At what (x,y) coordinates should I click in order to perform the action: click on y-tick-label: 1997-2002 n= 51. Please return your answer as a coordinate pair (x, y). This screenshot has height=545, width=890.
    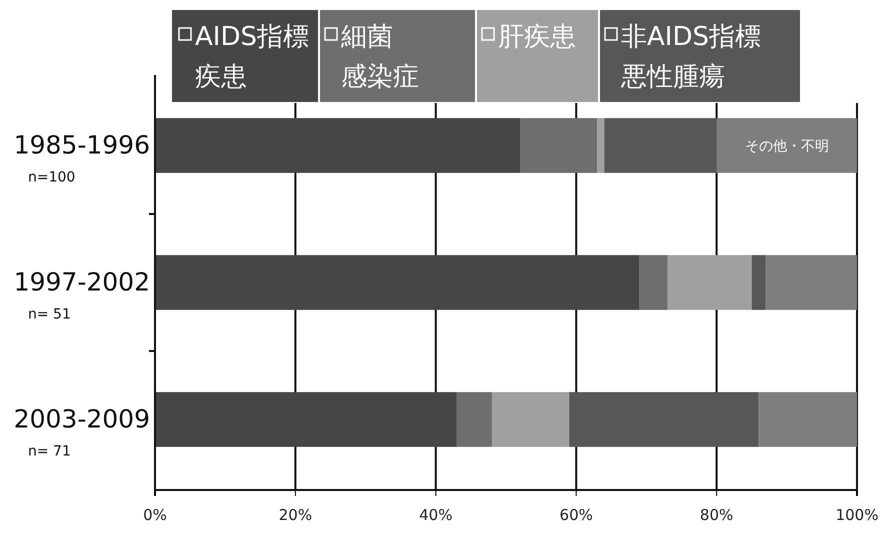
    Looking at the image, I should click on (82, 295).